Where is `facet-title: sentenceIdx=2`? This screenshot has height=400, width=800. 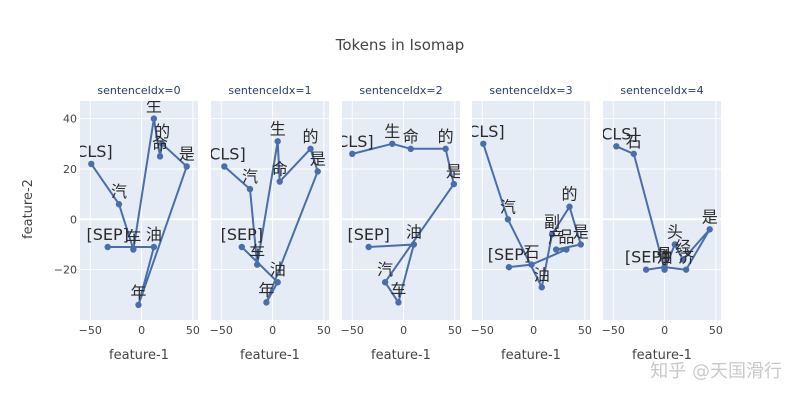
facet-title: sentenceIdx=2 is located at coordinates (400, 90).